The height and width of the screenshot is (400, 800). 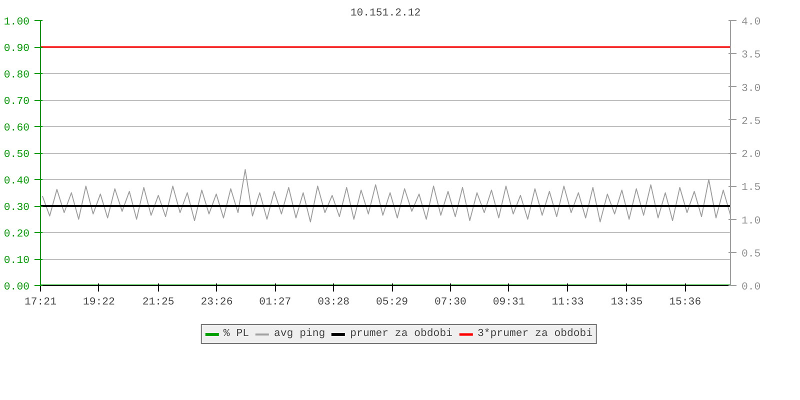 I want to click on y-tick-label: 0.80, so click(x=17, y=76).